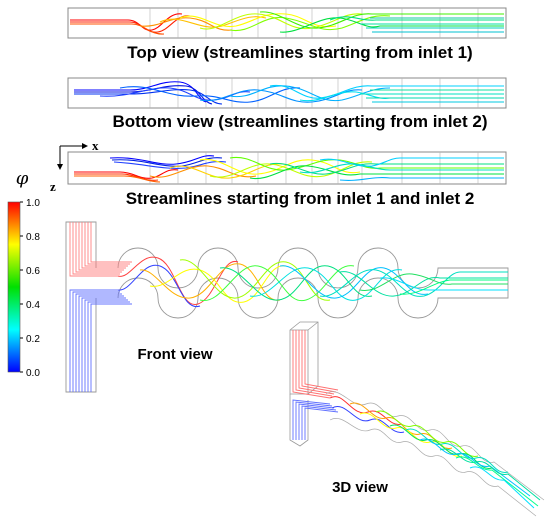  I want to click on front-view-inlet1-streamlines, so click(100, 249).